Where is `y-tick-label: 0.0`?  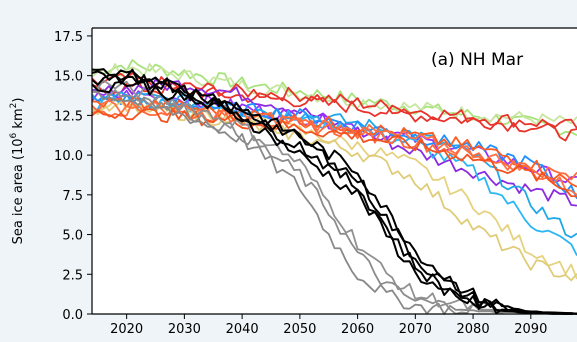 y-tick-label: 0.0 is located at coordinates (72, 315).